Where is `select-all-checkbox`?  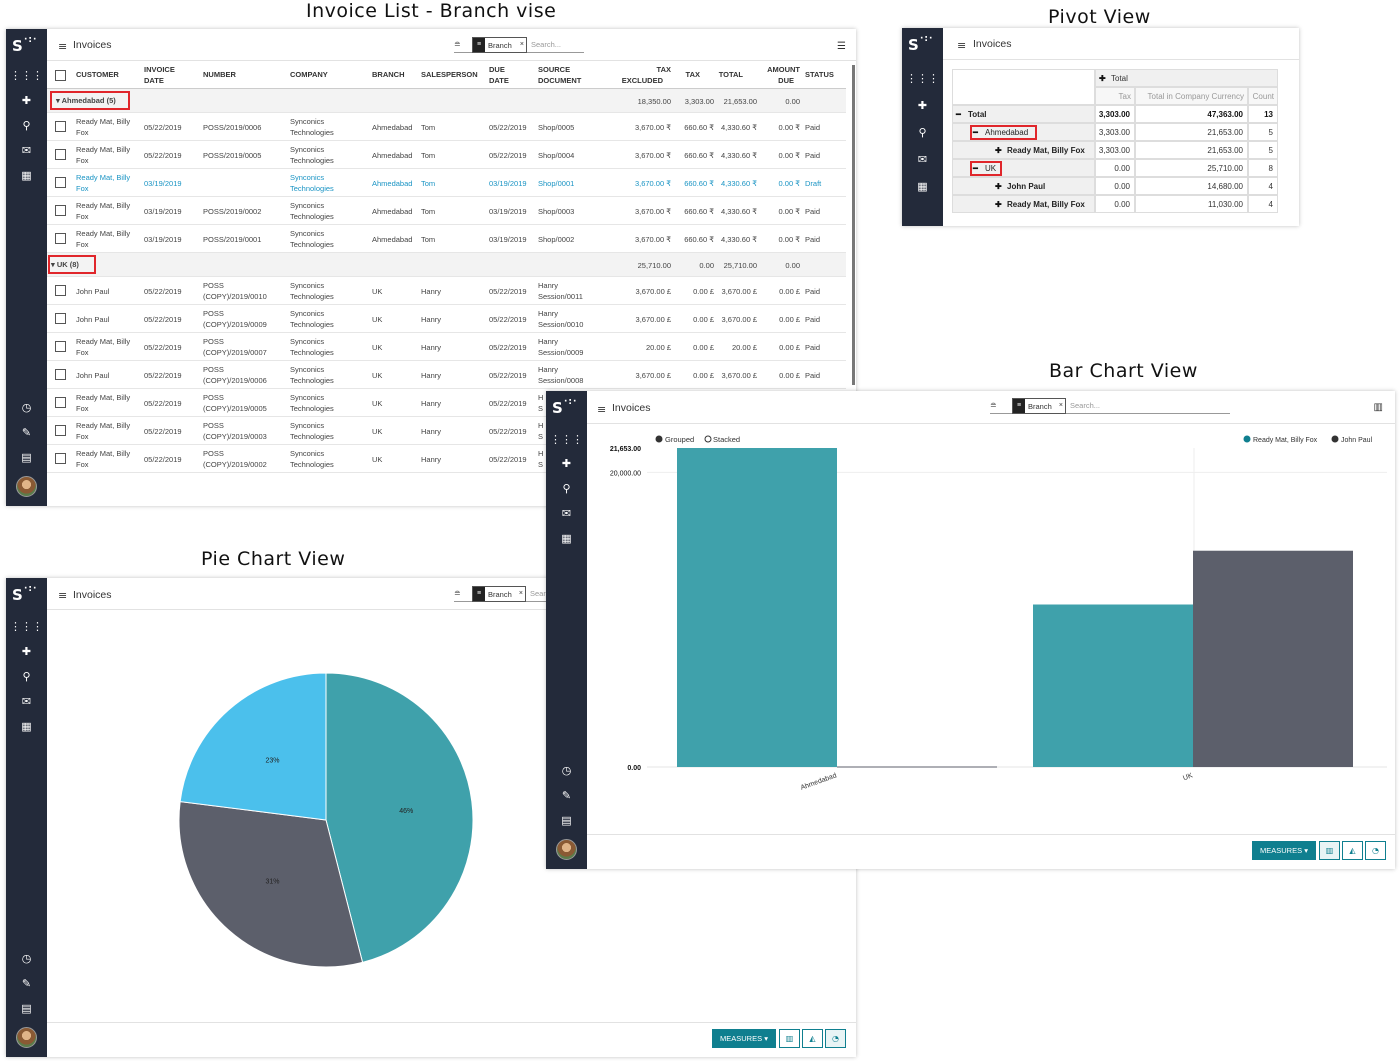 select-all-checkbox is located at coordinates (60, 75).